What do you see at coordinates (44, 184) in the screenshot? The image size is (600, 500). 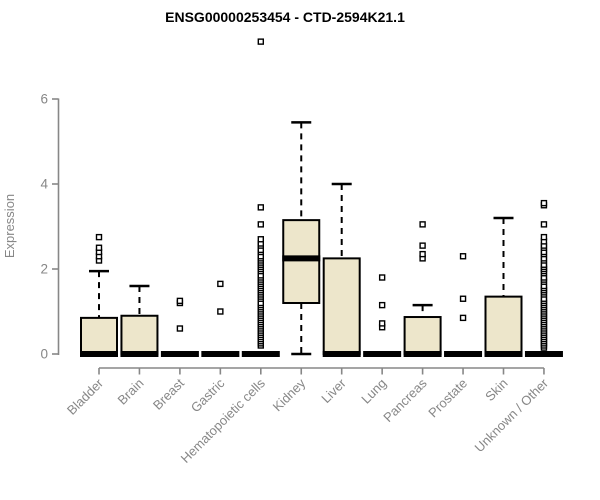 I see `y-tick-label: 4` at bounding box center [44, 184].